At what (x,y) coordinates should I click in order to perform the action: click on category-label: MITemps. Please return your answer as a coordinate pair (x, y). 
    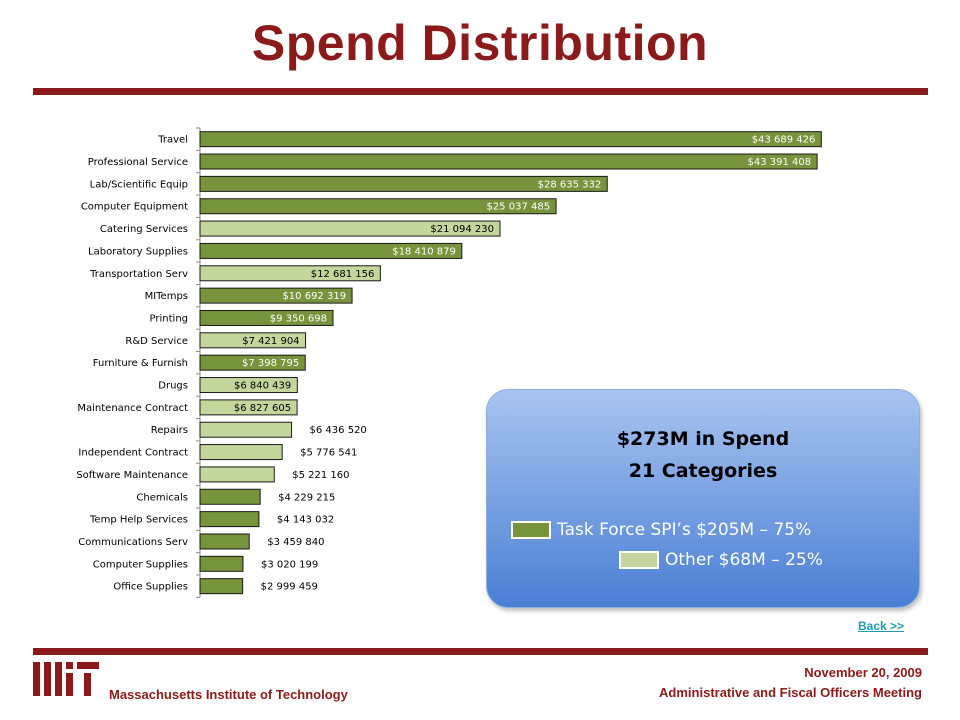
    Looking at the image, I should click on (166, 296).